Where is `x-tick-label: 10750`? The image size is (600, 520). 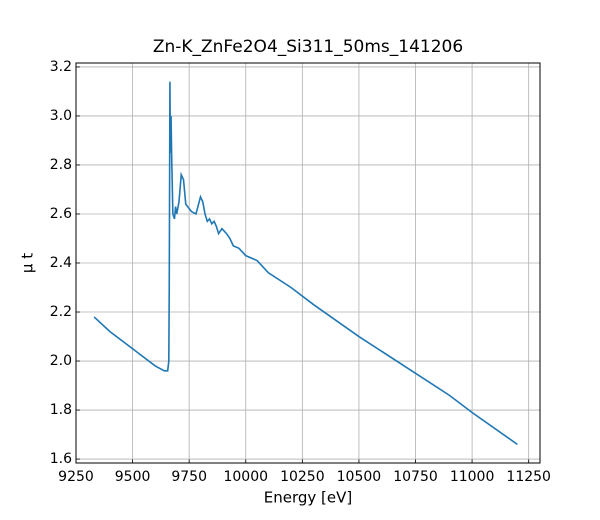
x-tick-label: 10750 is located at coordinates (415, 477).